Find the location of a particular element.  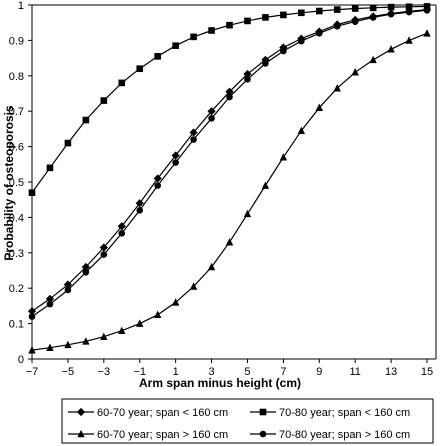

y-axis-ticks: 0 0.1 0.2 0.3 0.4 0.5 0.6 0.7 0.8 0.9 1 is located at coordinates (20, 183).